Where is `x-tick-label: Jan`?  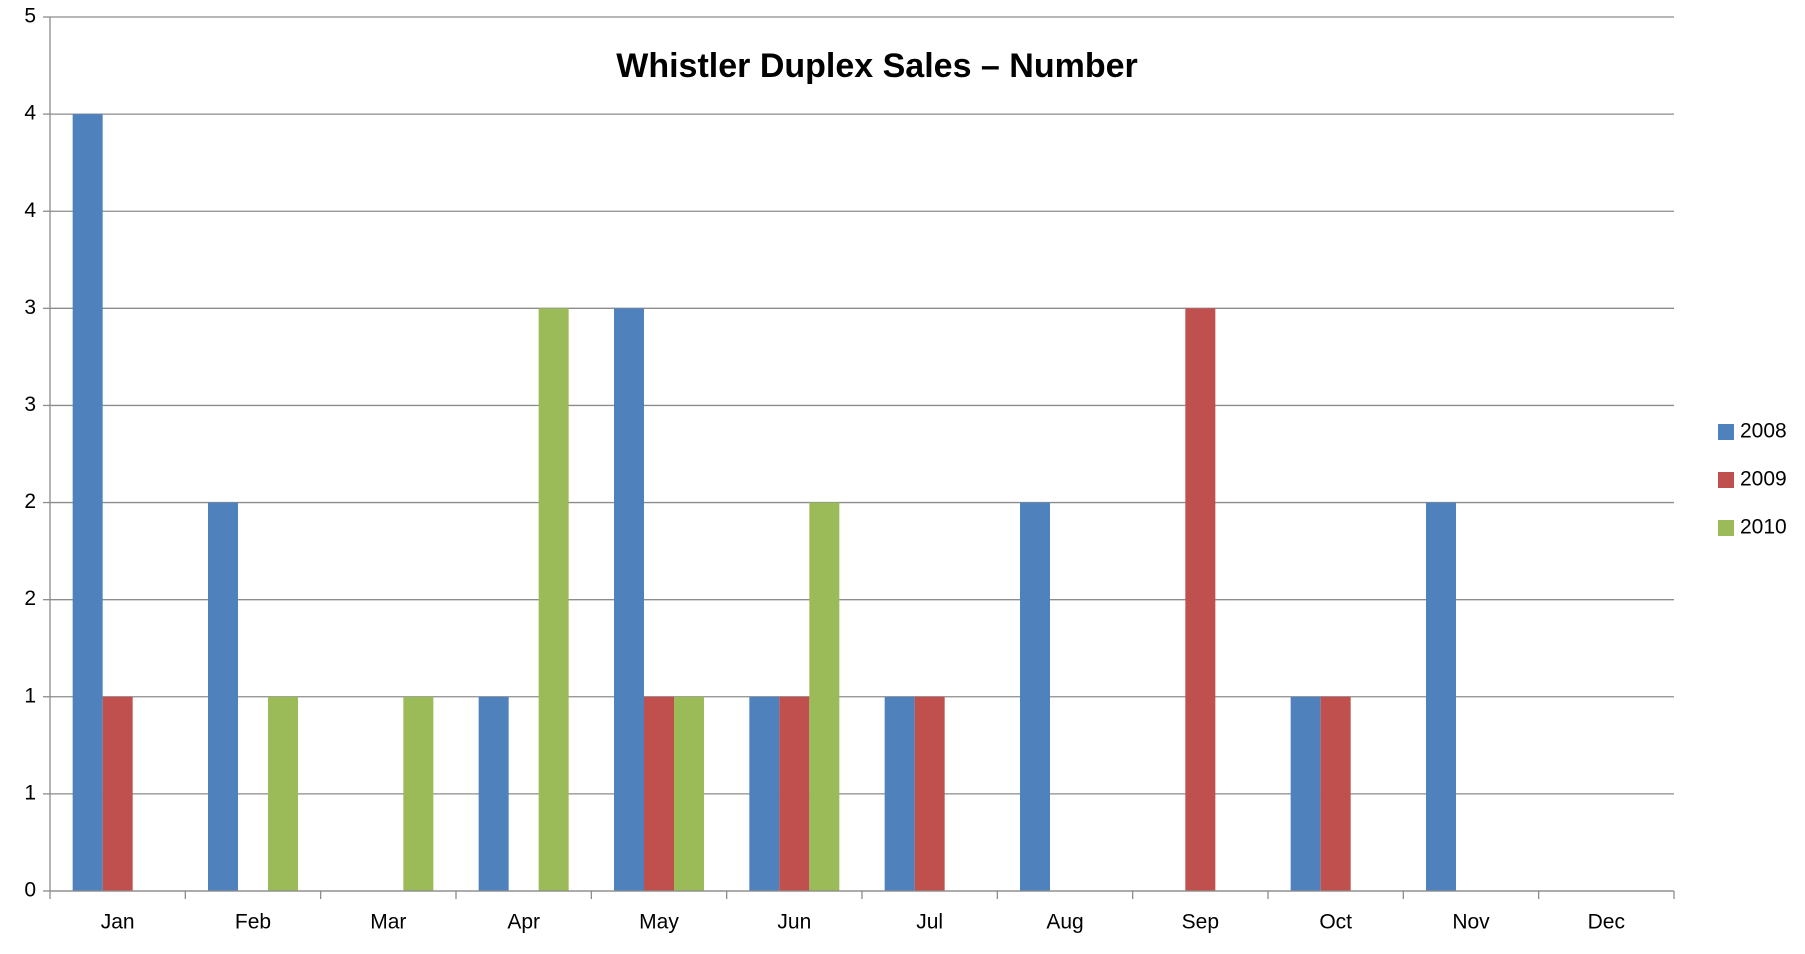 x-tick-label: Jan is located at coordinates (118, 922).